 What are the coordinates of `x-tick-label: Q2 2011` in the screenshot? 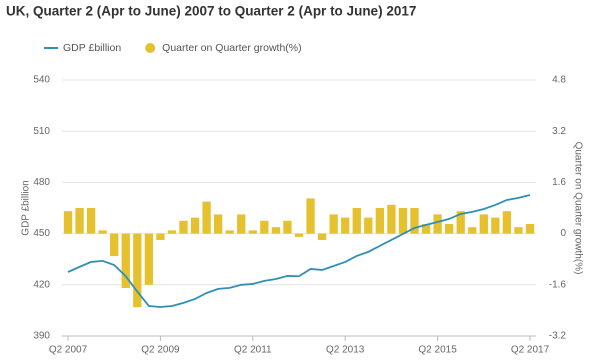 It's located at (253, 350).